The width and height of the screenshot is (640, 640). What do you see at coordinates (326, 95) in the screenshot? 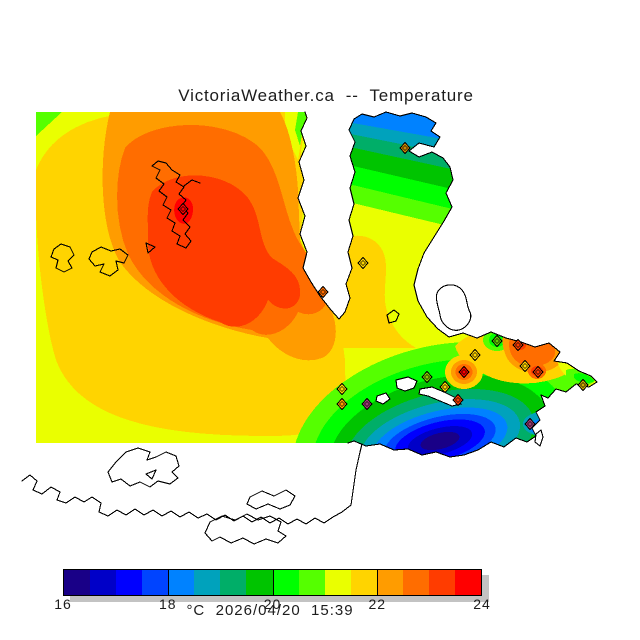
I see `map-title: VictoriaWeather.ca -- Temperature` at bounding box center [326, 95].